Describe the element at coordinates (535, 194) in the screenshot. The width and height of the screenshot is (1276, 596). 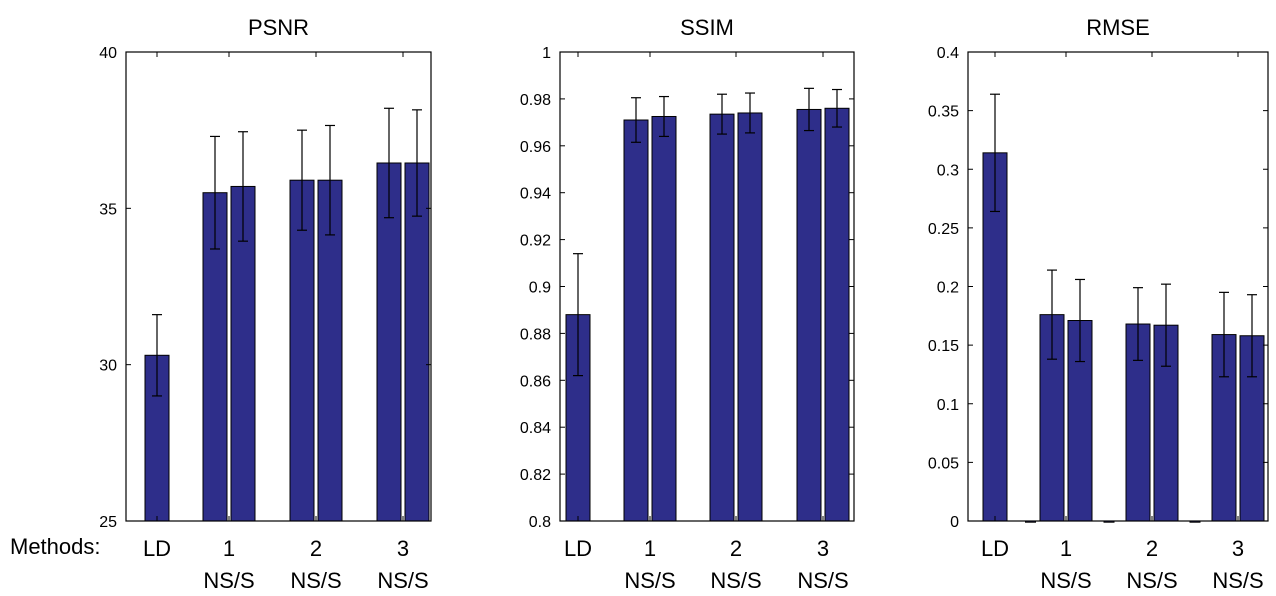
I see `y-tick-label: 0.94` at that location.